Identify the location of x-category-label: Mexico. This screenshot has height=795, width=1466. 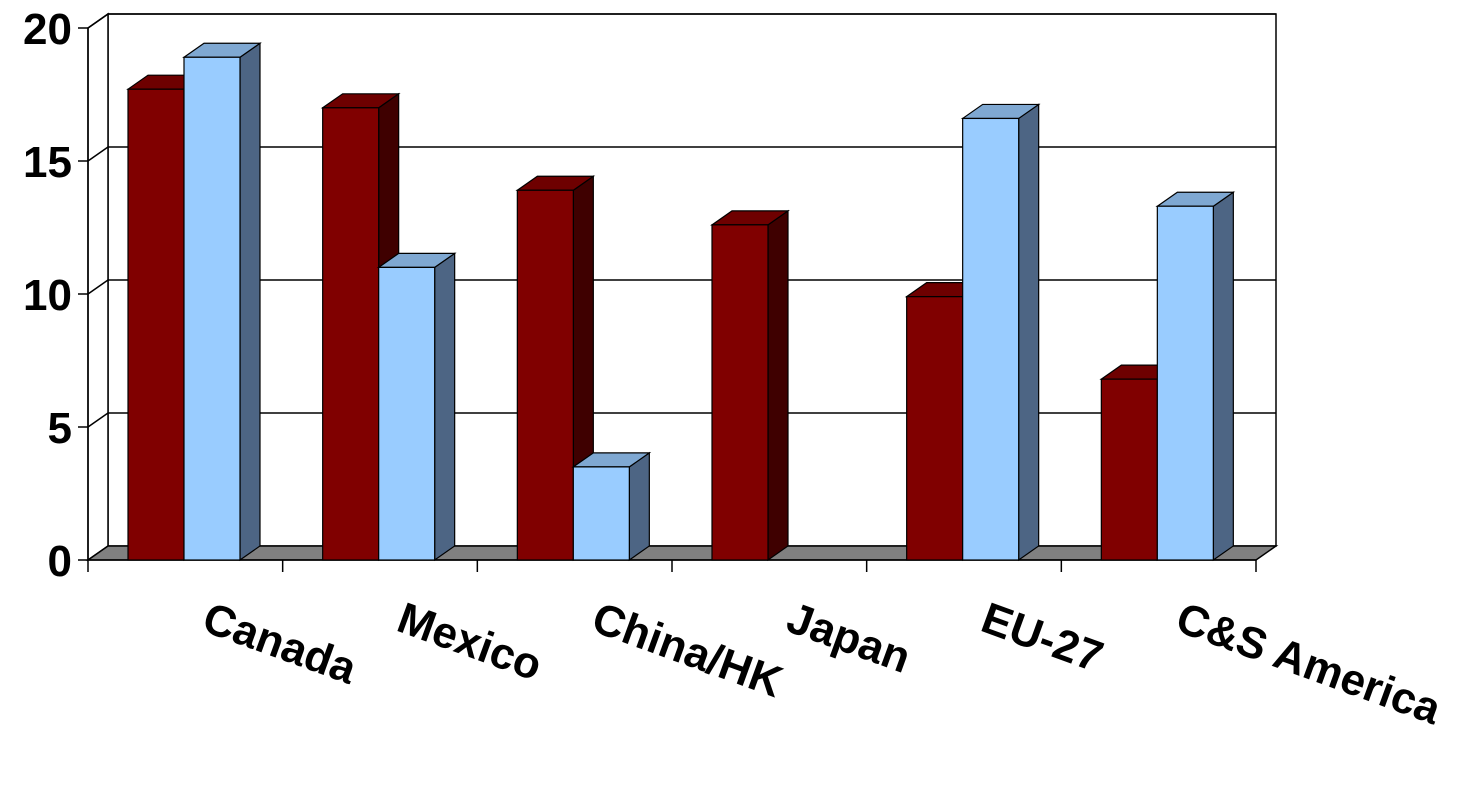
(469, 641).